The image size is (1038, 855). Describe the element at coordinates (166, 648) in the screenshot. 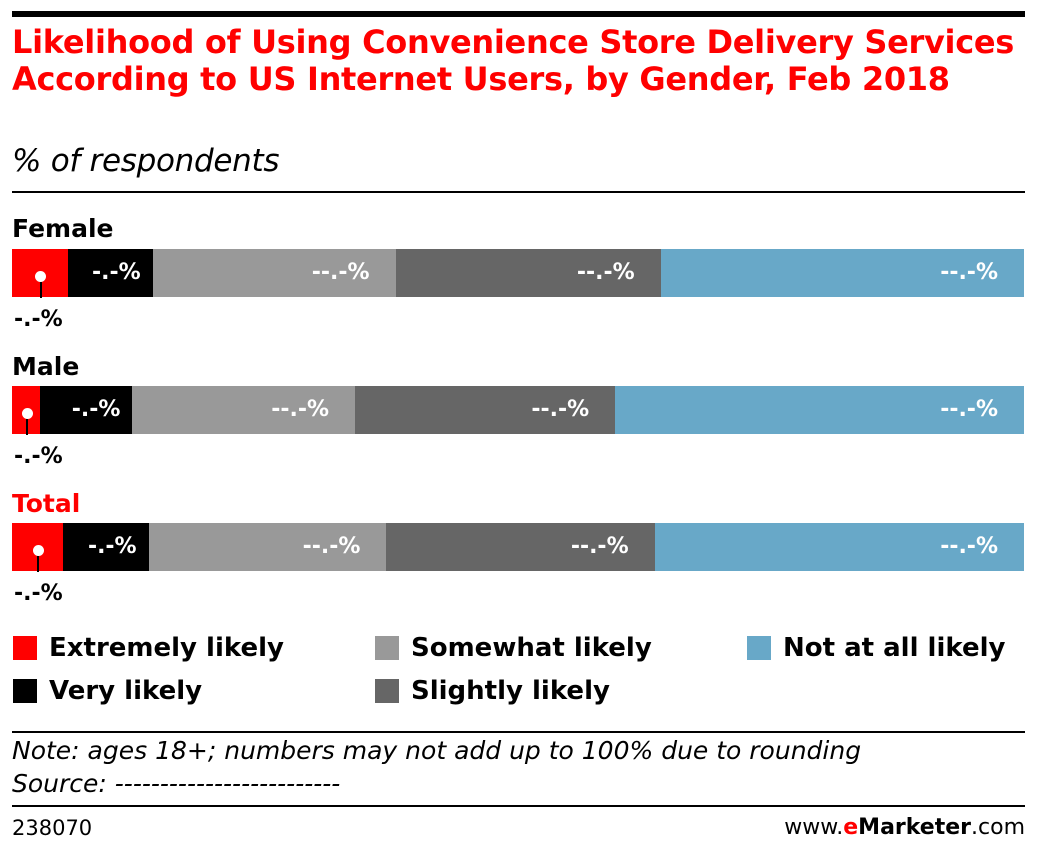

I see `legend-label: Extremely likely` at that location.